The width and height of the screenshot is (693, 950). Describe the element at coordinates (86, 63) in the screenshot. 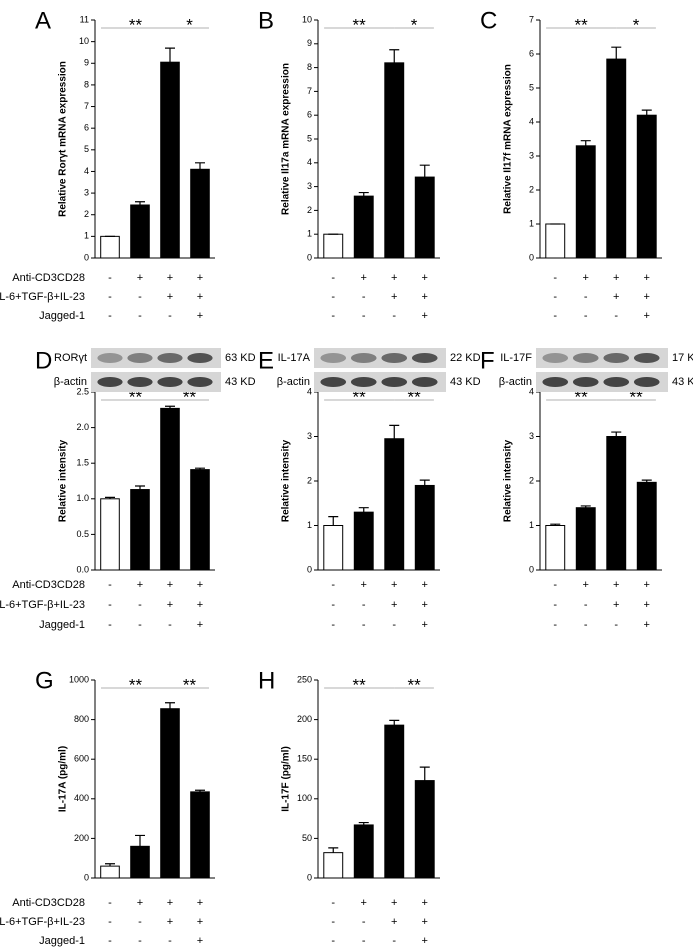

I see `y-tick-label: 9` at that location.